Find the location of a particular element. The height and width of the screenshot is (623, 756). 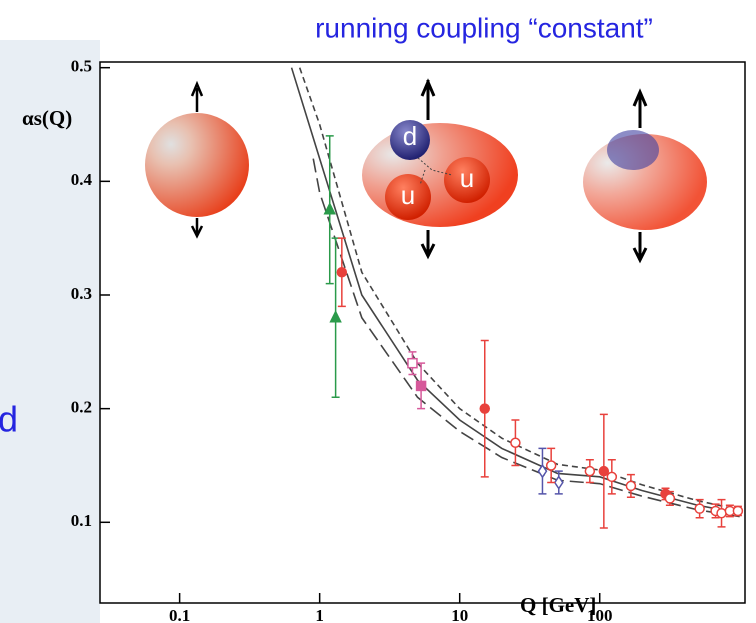

x-tick-label: 100 is located at coordinates (600, 614).